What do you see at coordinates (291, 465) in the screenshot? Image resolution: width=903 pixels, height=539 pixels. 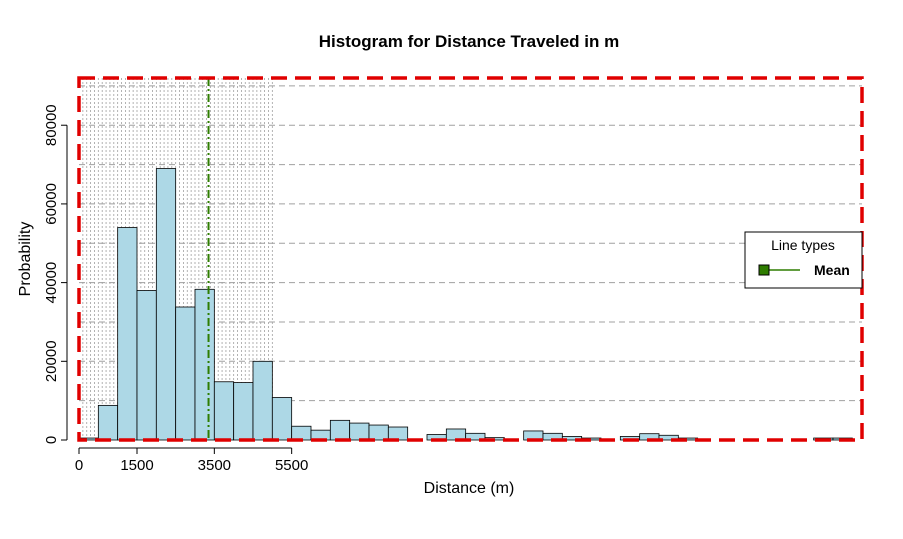 I see `x-tick-label: 5500` at bounding box center [291, 465].